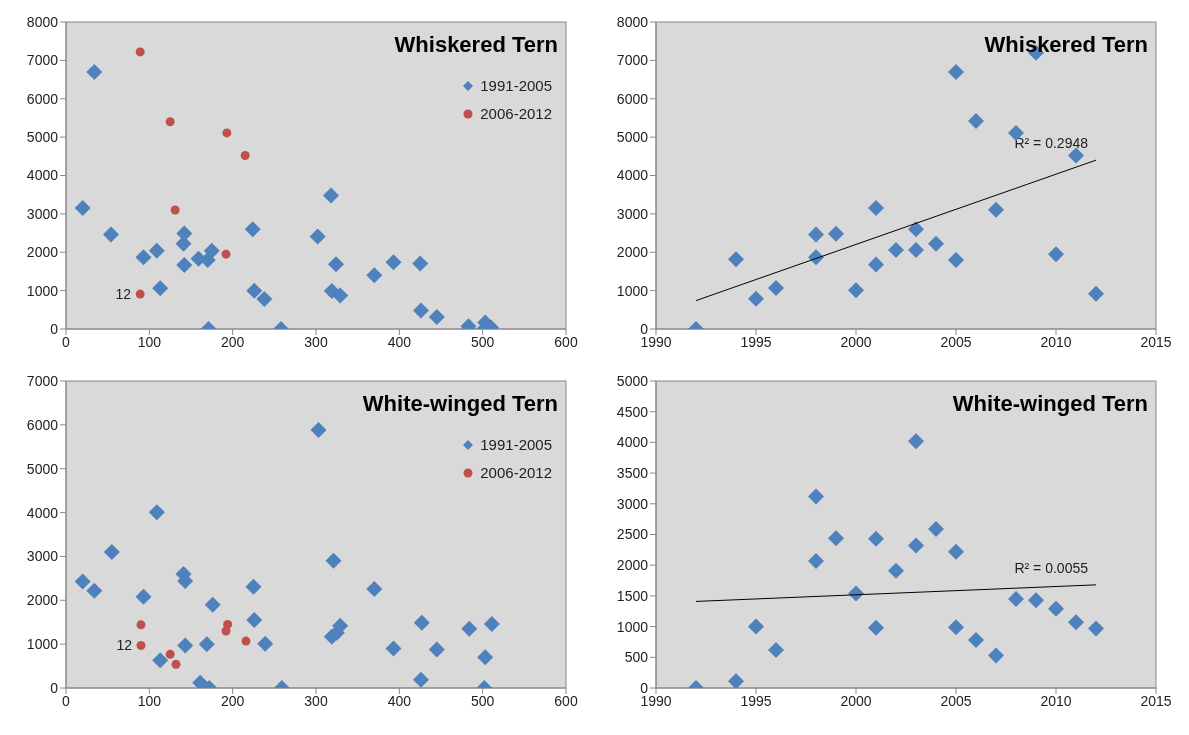 This screenshot has width=1189, height=735. I want to click on x-tick-label: 300, so click(316, 700).